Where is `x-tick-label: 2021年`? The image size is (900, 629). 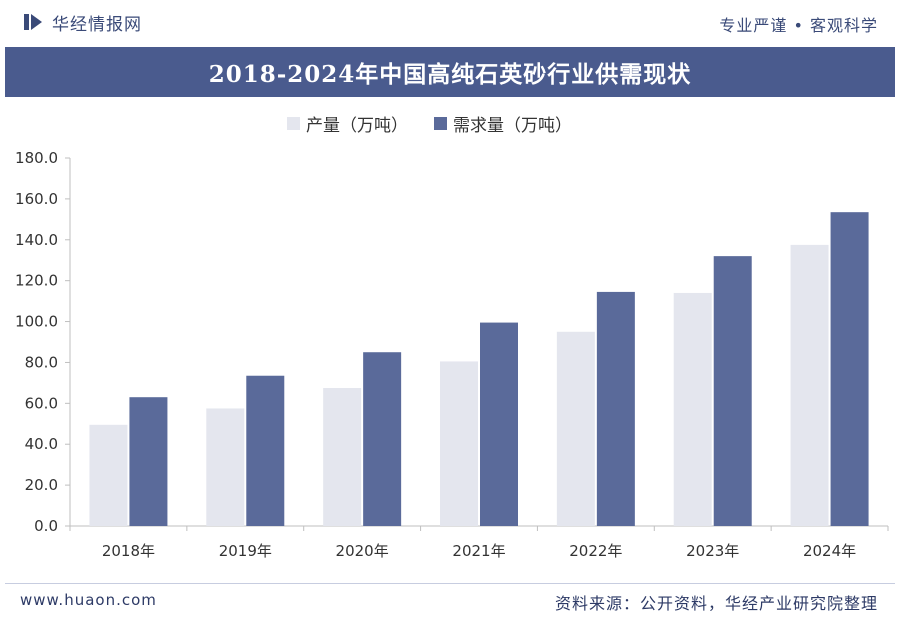
x-tick-label: 2021年 is located at coordinates (478, 551).